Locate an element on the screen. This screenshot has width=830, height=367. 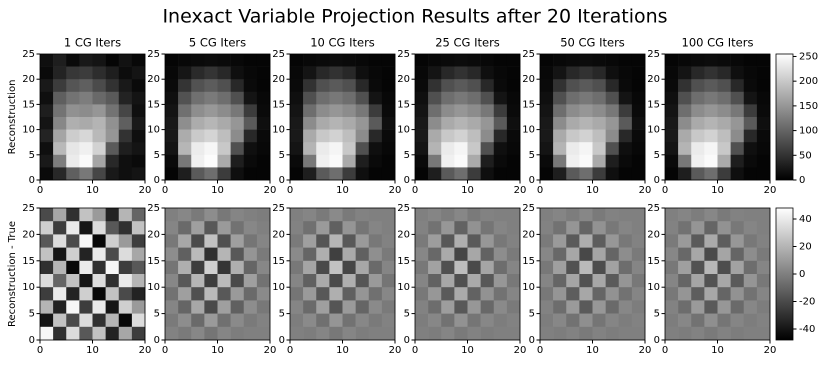
x-tick-label: 20 is located at coordinates (270, 190).